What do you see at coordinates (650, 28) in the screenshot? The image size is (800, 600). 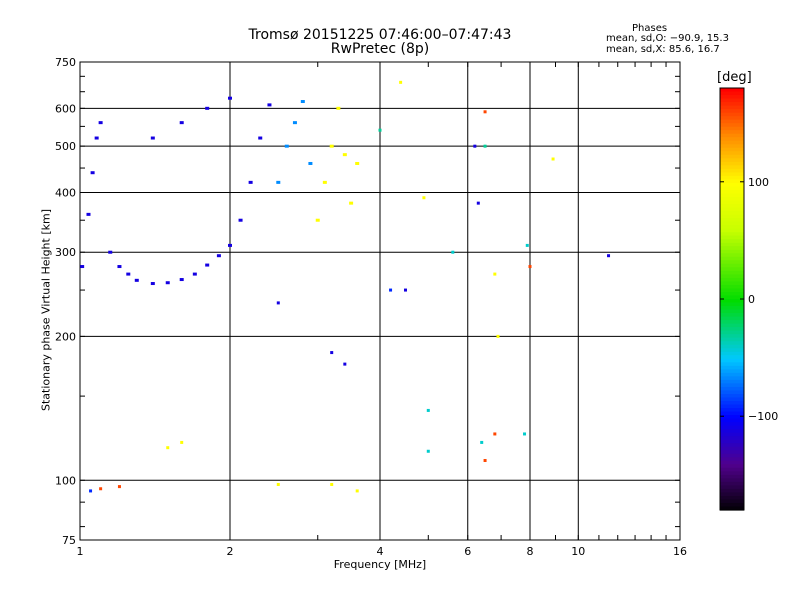 I see `phase-stats-title: Phases` at bounding box center [650, 28].